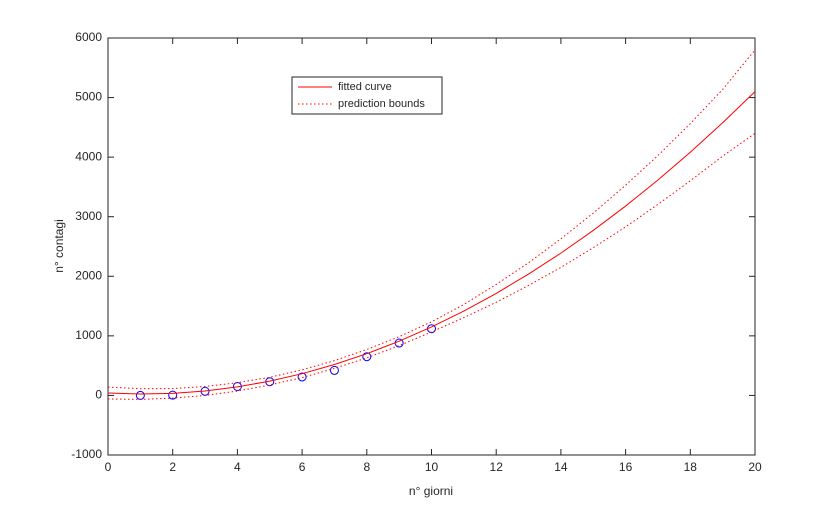 The image size is (837, 511). What do you see at coordinates (366, 467) in the screenshot?
I see `x-tick-label: 8` at bounding box center [366, 467].